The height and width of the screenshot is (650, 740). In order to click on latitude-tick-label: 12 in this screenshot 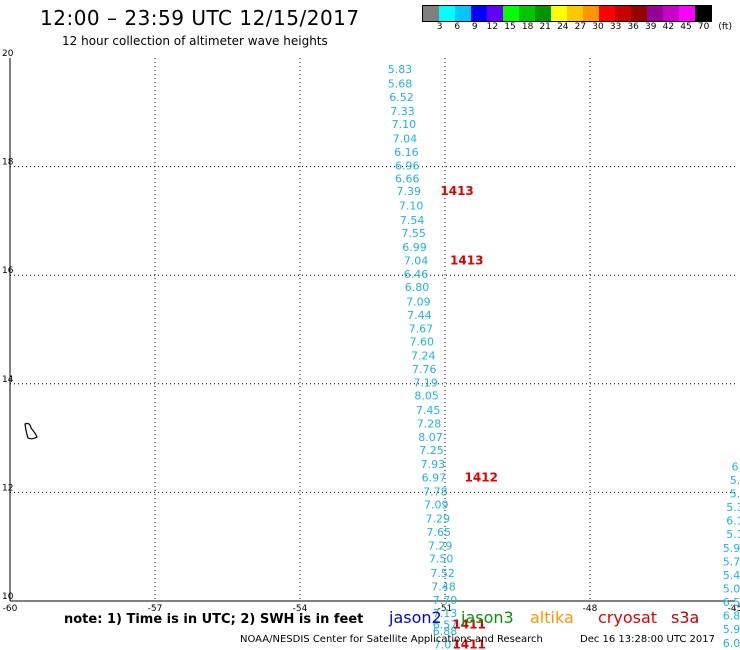, I will do `click(7, 488)`.